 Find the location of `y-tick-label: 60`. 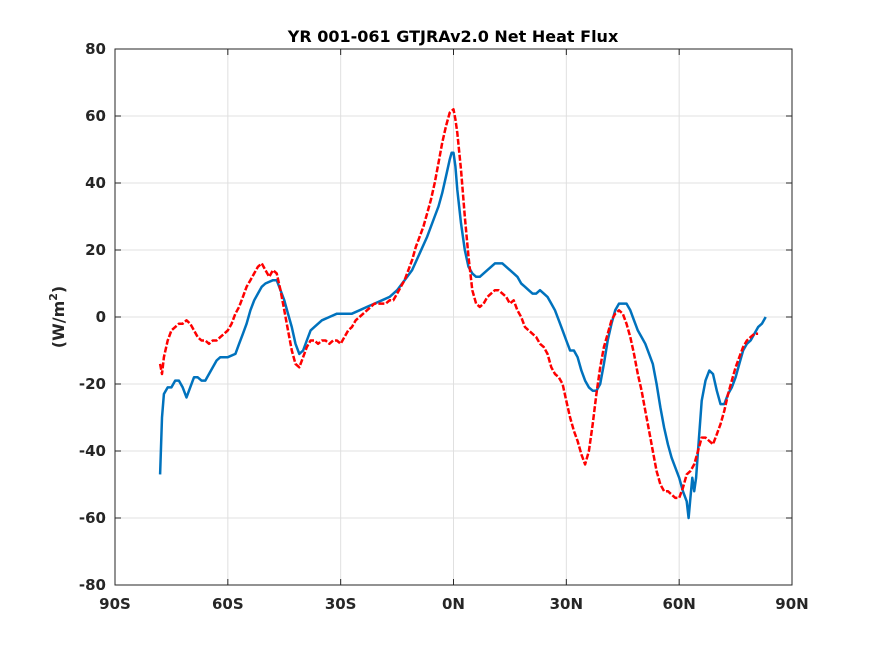

y-tick-label: 60 is located at coordinates (95, 116).